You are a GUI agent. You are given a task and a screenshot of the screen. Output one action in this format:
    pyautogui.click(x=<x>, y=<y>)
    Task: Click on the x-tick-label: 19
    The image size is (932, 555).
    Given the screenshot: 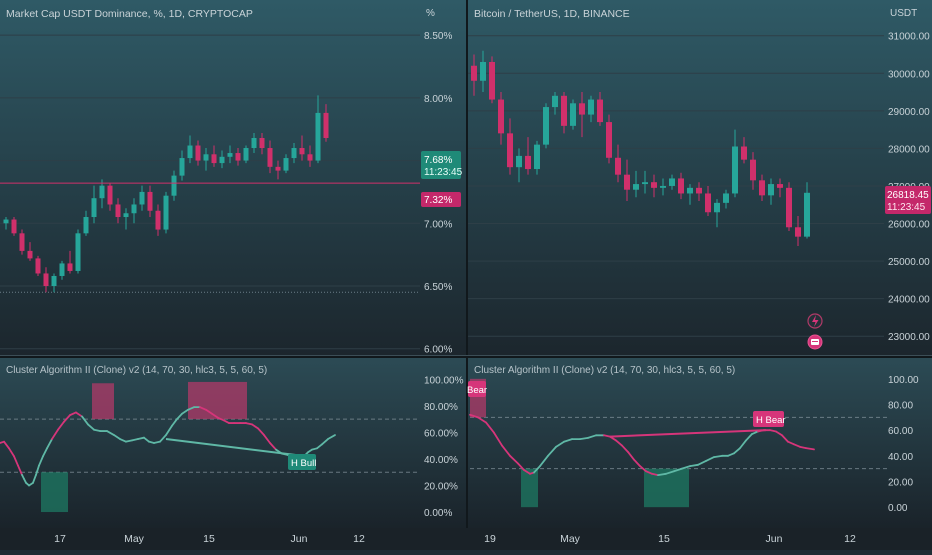 What is the action you would take?
    pyautogui.click(x=490, y=539)
    